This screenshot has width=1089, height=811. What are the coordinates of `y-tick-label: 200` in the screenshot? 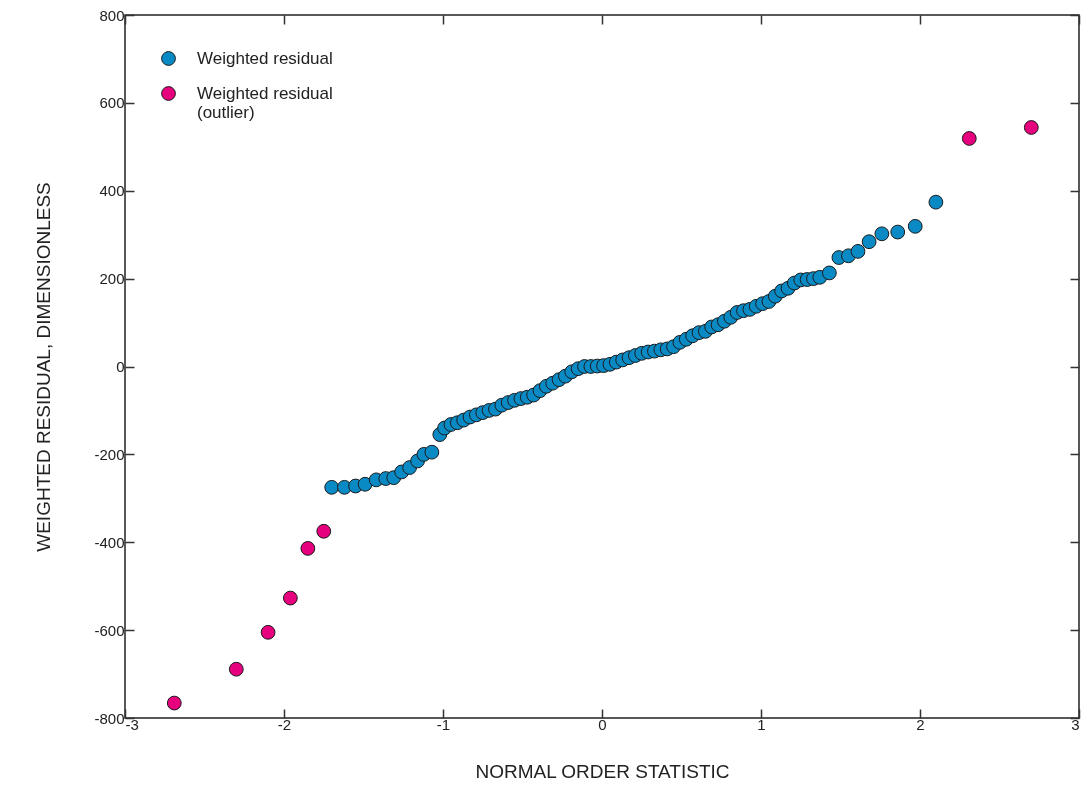 It's located at (112, 279).